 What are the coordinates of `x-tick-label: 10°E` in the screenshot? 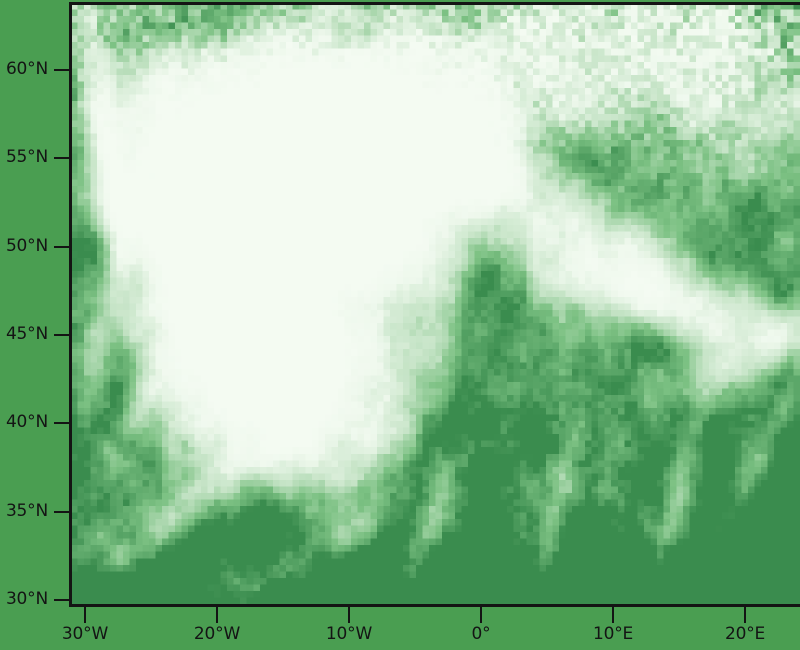 It's located at (613, 634).